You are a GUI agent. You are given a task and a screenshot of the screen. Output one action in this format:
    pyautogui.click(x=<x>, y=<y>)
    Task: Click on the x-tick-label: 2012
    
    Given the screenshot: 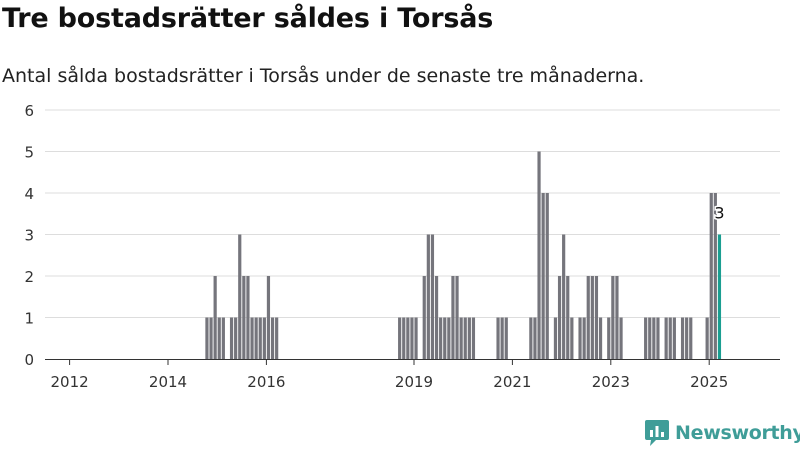 What is the action you would take?
    pyautogui.click(x=70, y=382)
    